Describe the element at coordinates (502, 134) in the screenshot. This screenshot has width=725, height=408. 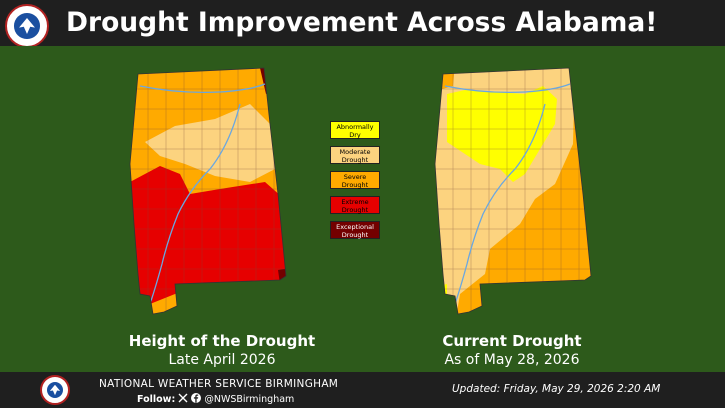
I see `abnormally-dry-area` at that location.